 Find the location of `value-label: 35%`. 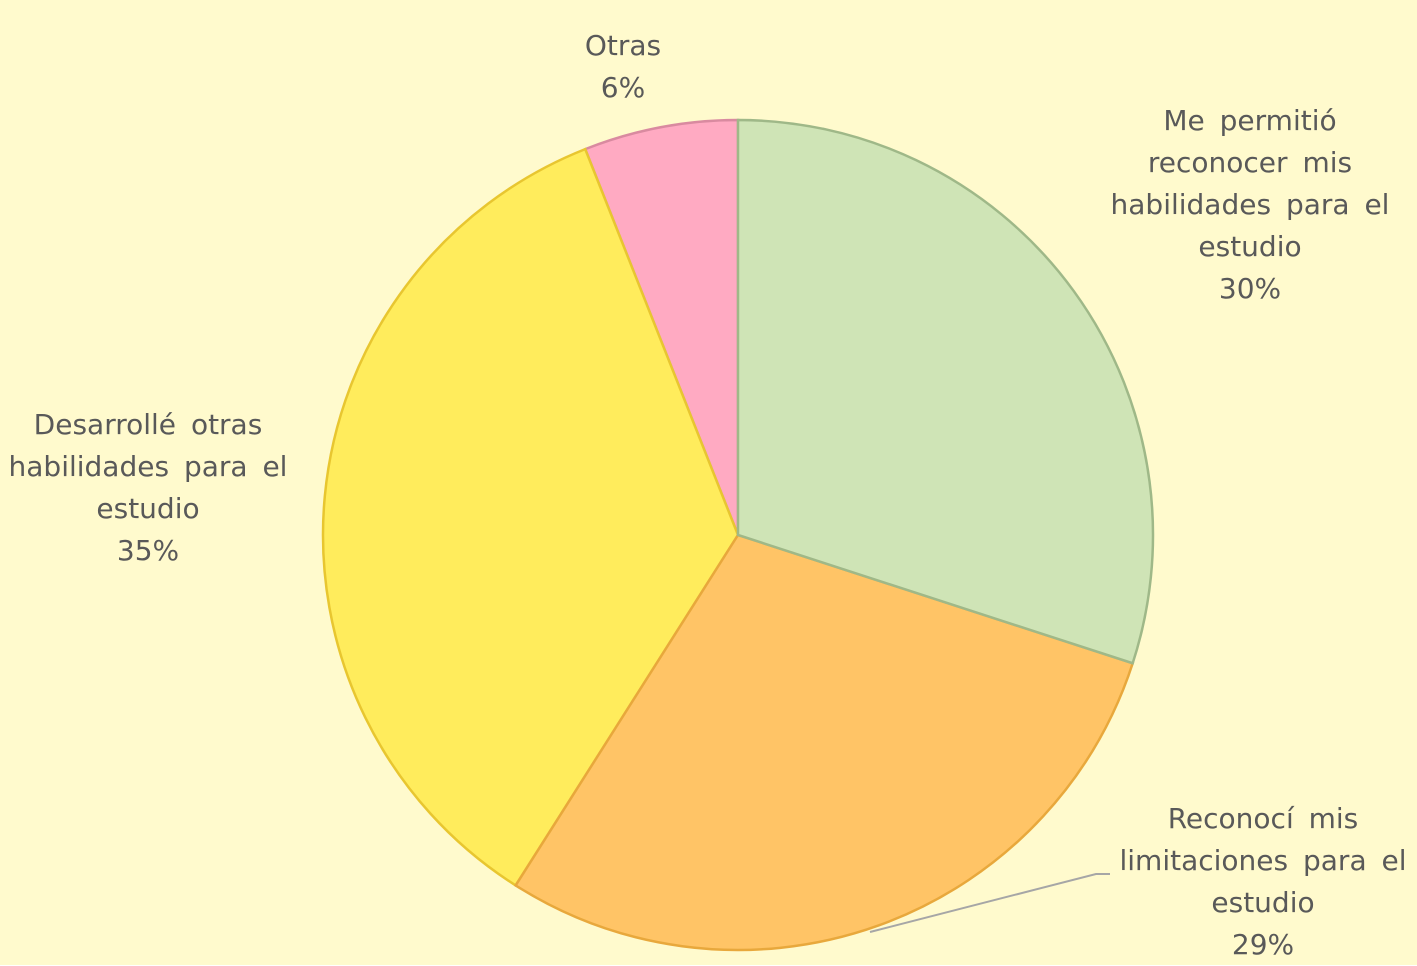

value-label: 35% is located at coordinates (148, 550).